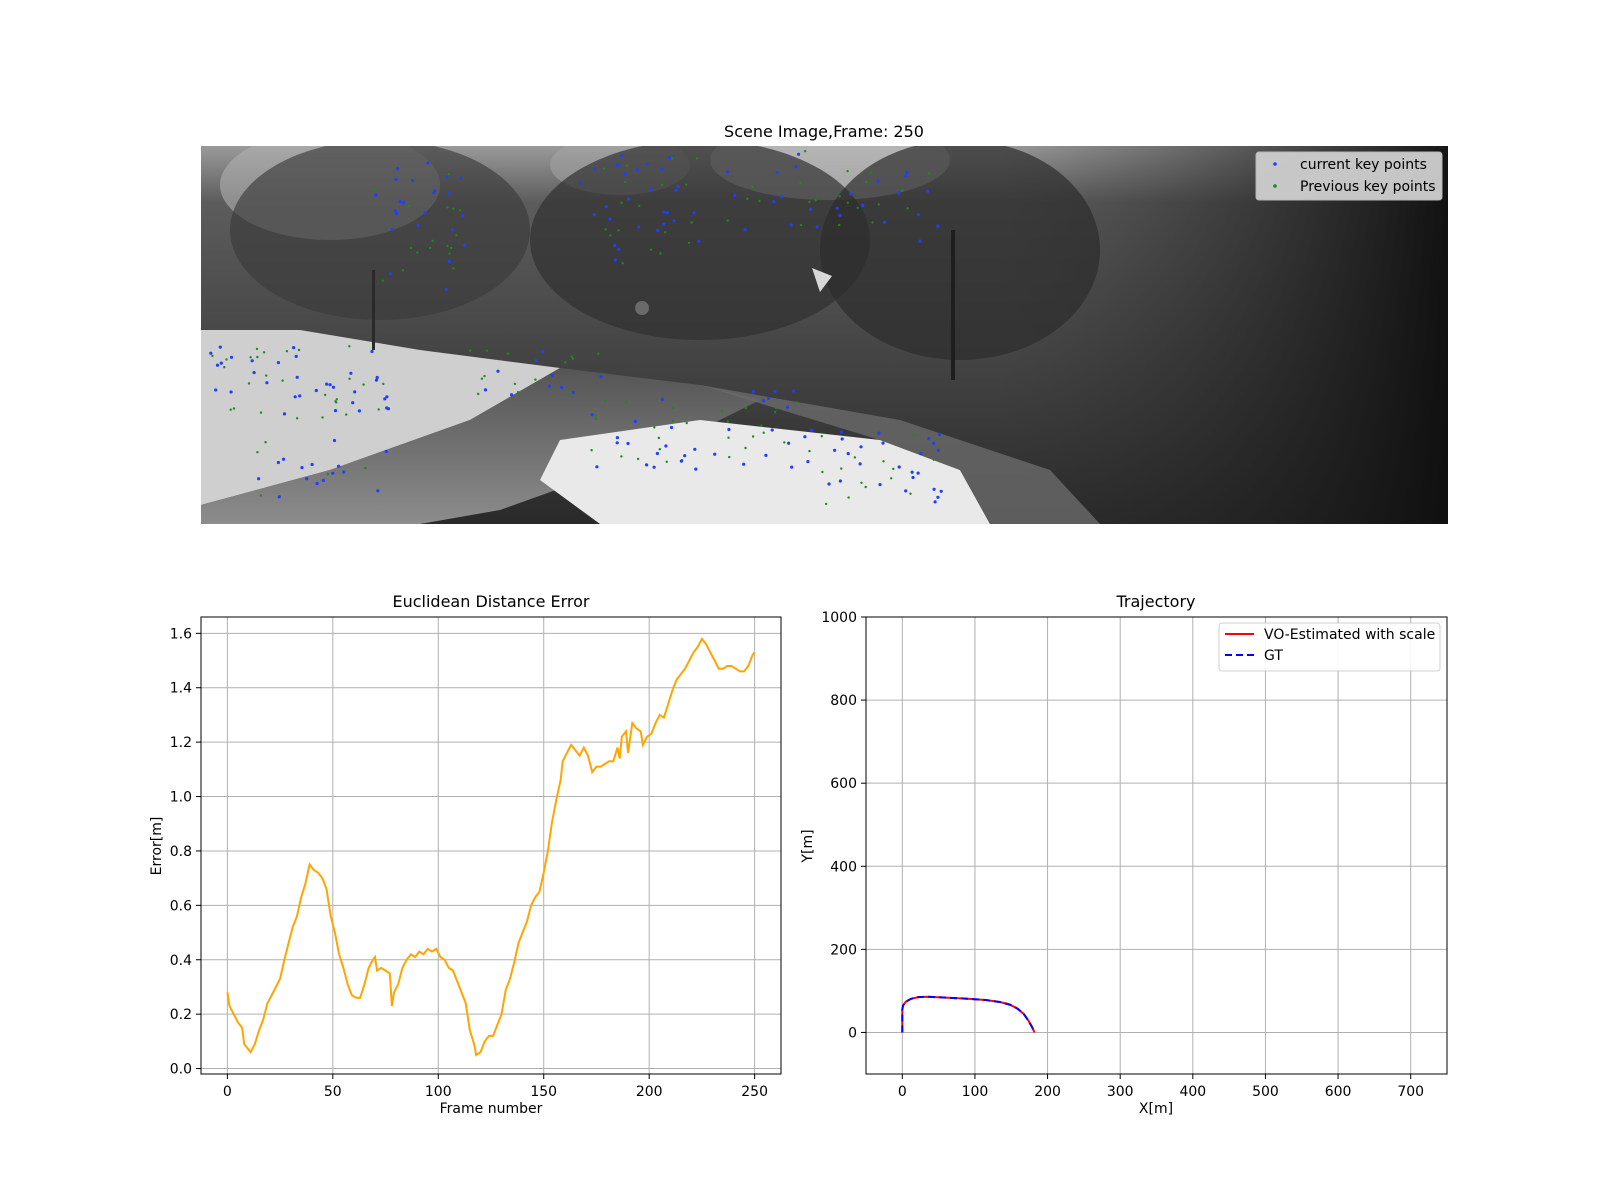 Image resolution: width=1600 pixels, height=1200 pixels. Describe the element at coordinates (902, 1092) in the screenshot. I see `trajectory-x-tick-label: 0` at that location.